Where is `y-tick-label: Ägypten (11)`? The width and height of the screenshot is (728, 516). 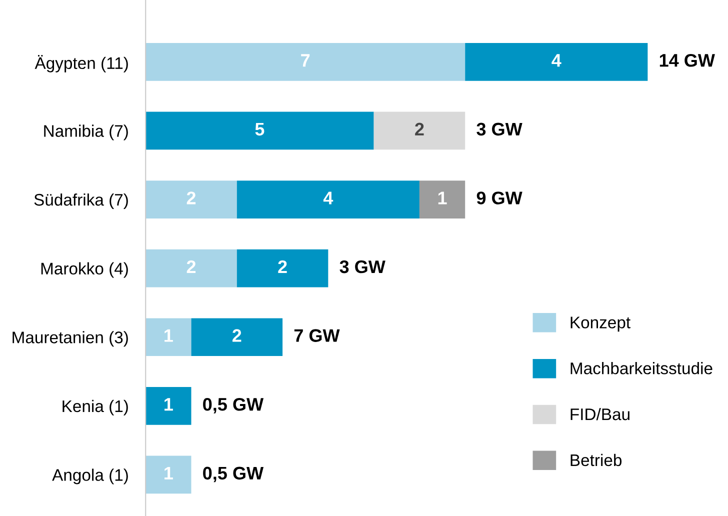 y-tick-label: Ägypten (11) is located at coordinates (81, 63).